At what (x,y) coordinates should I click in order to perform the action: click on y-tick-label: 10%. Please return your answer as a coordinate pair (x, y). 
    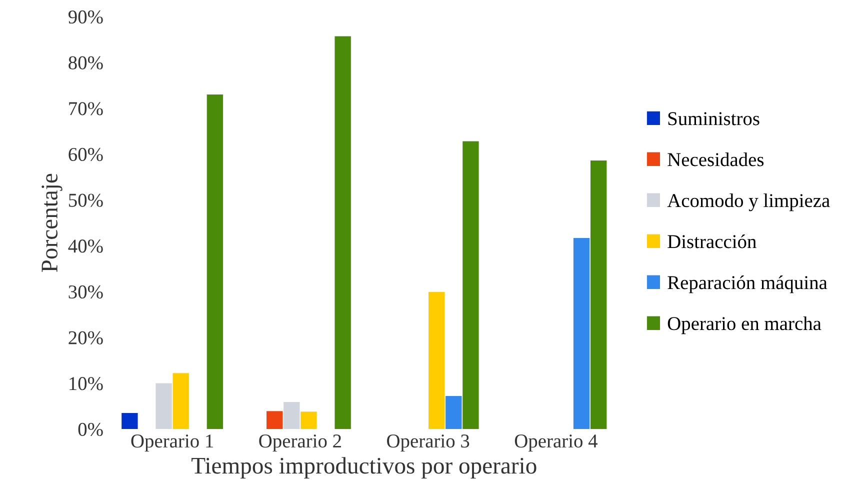
    Looking at the image, I should click on (86, 383).